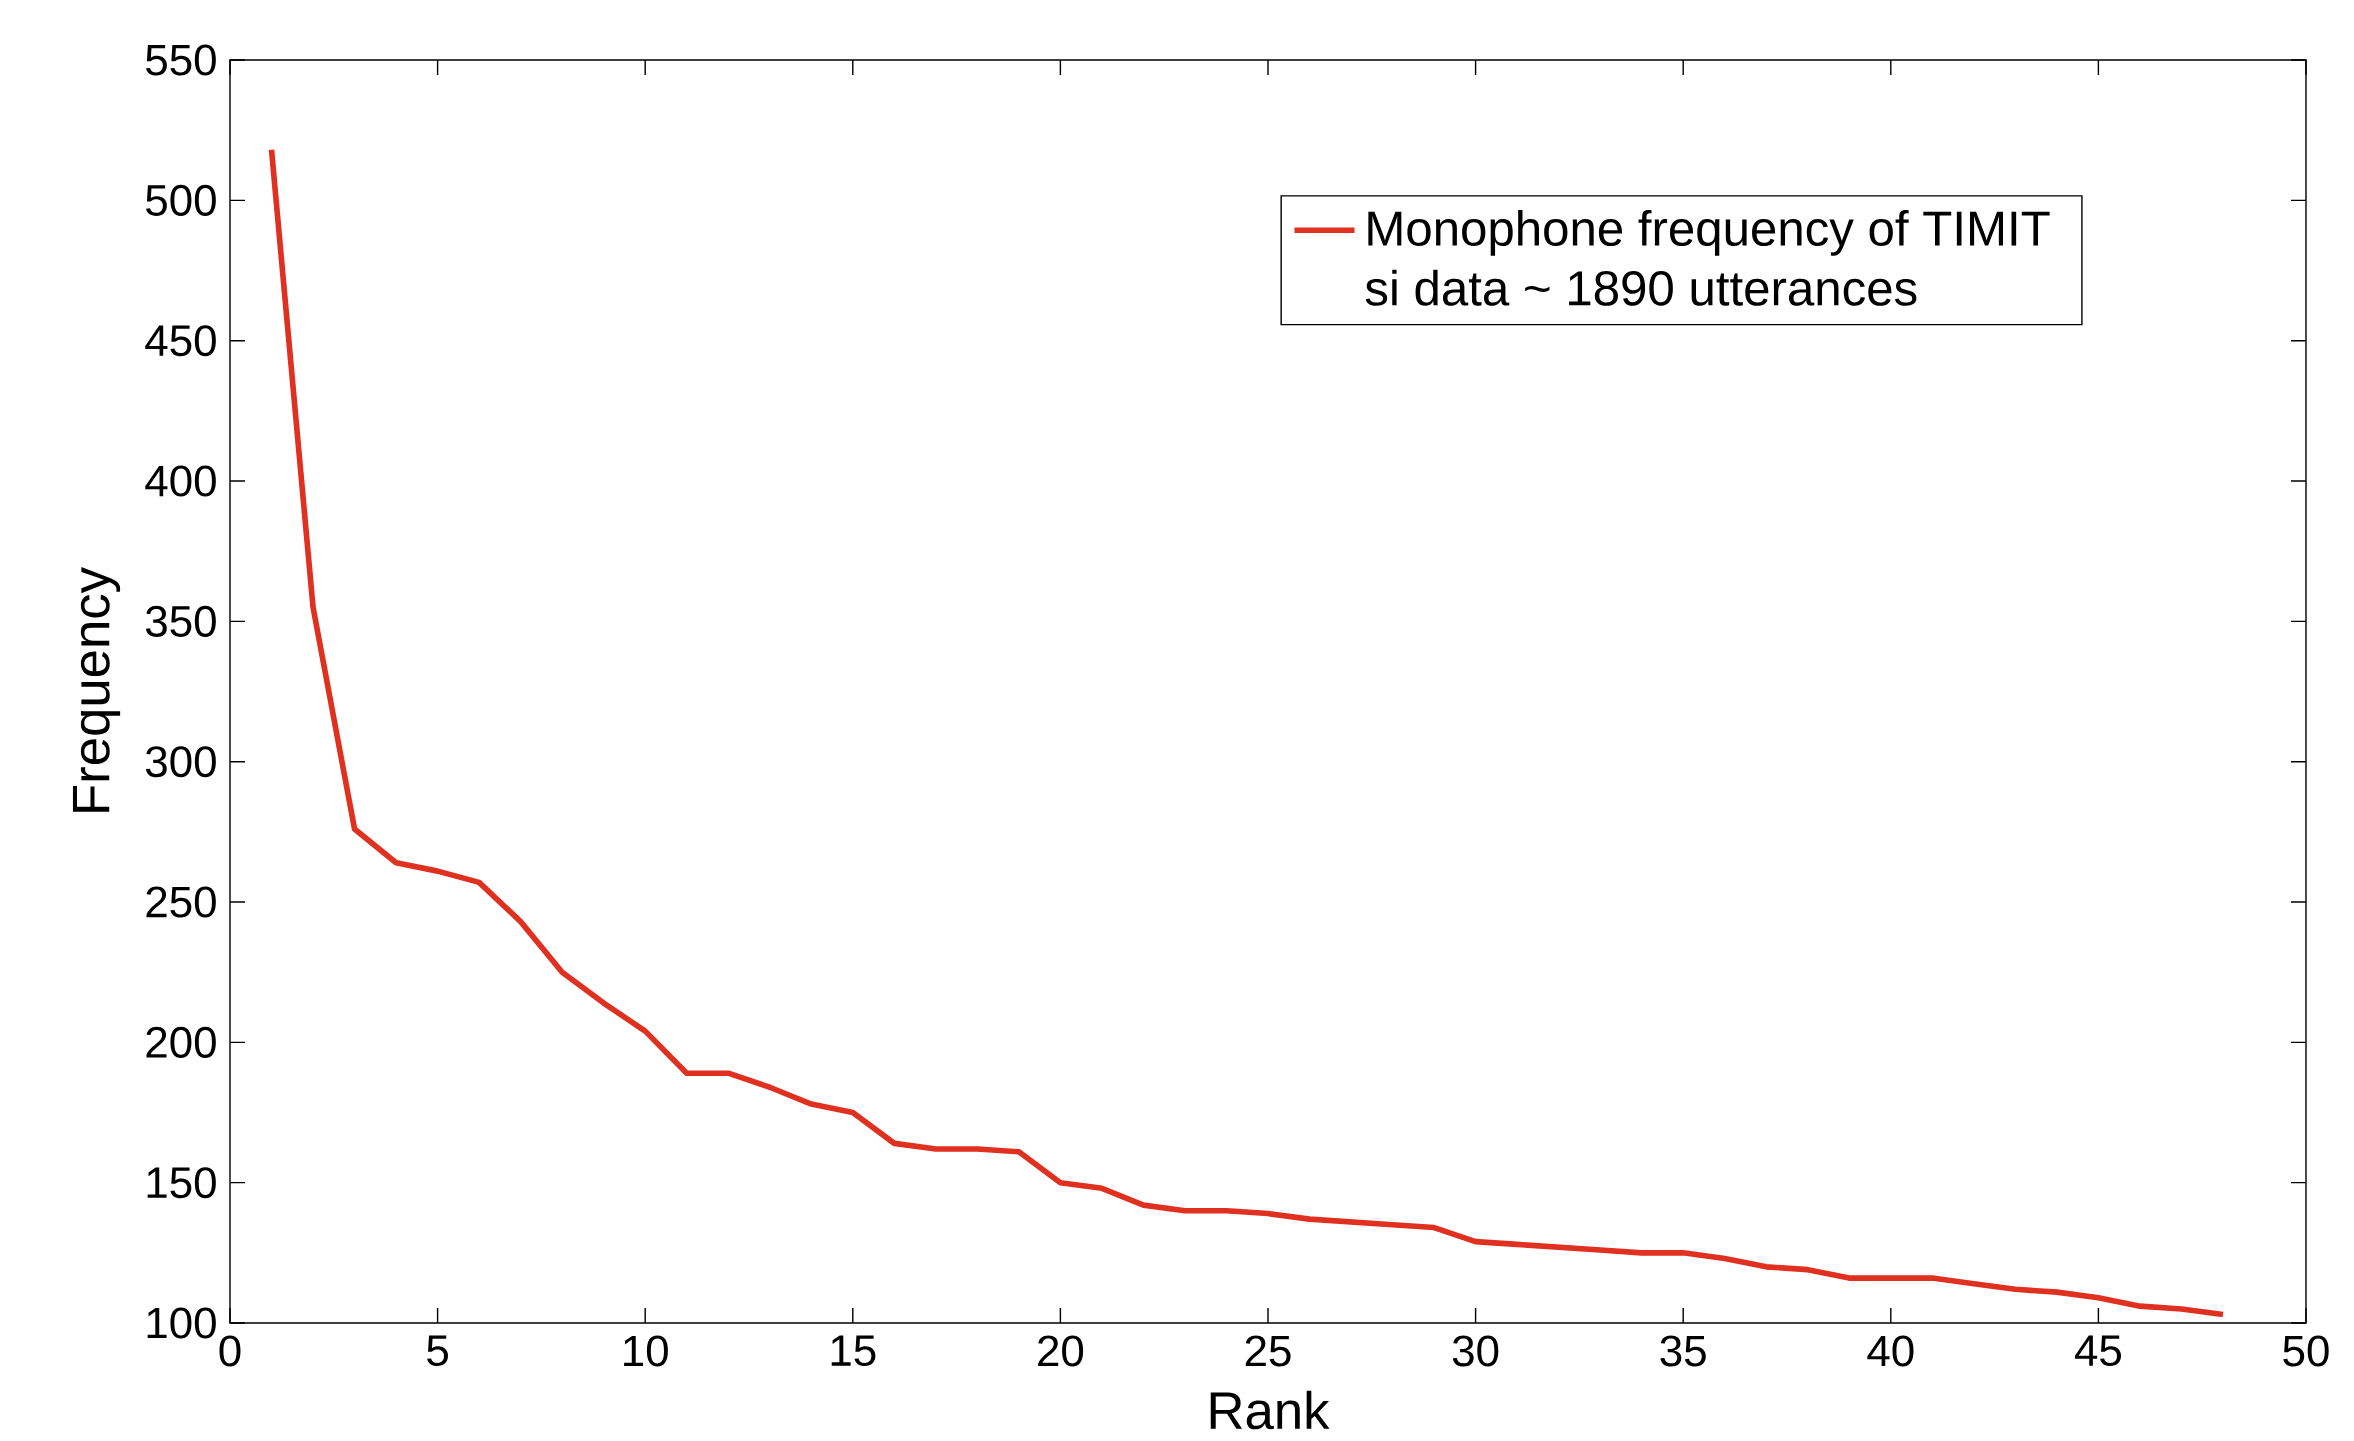 The width and height of the screenshot is (2354, 1441). What do you see at coordinates (181, 902) in the screenshot?
I see `y-tick-label: 250` at bounding box center [181, 902].